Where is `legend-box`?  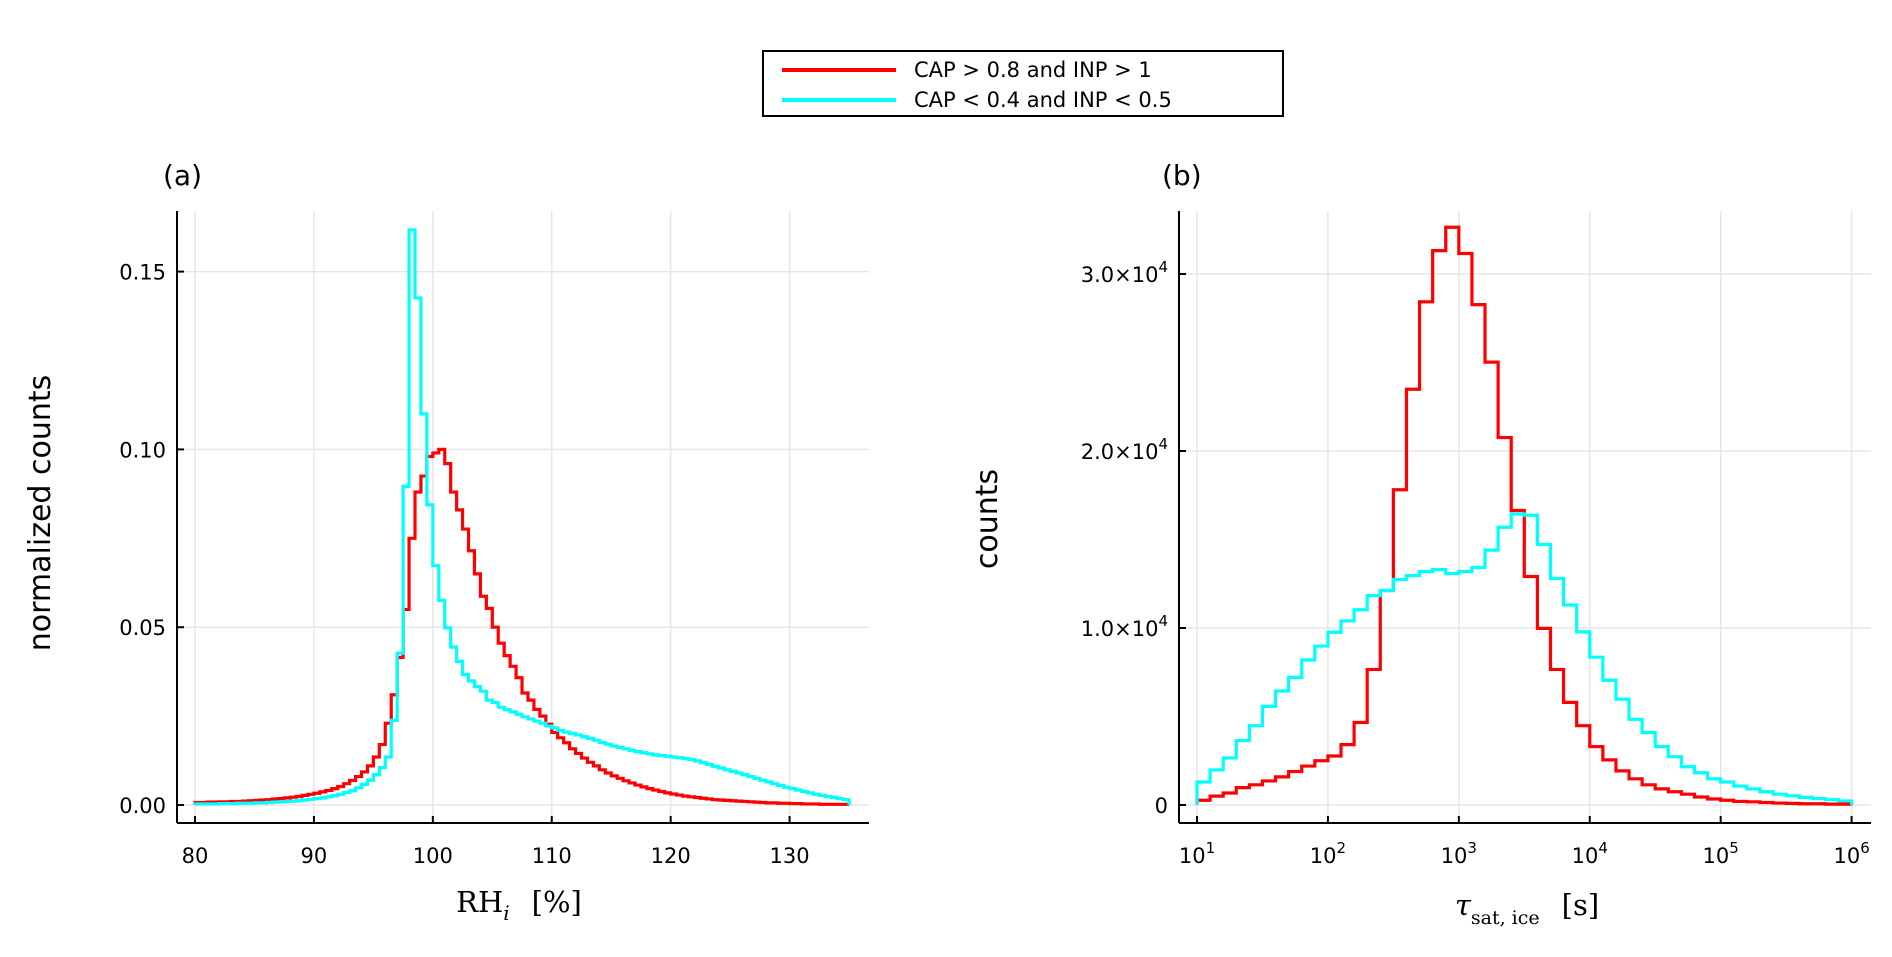 legend-box is located at coordinates (1023, 83).